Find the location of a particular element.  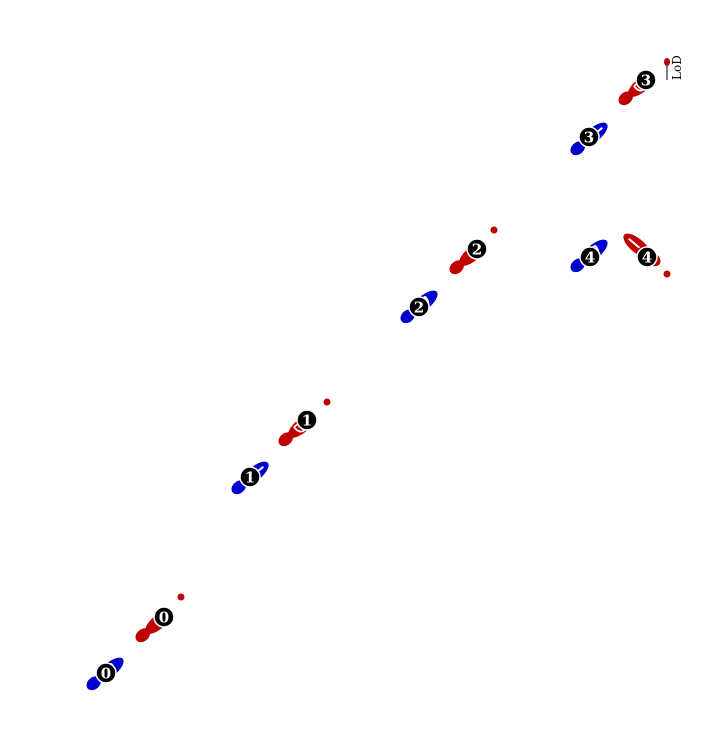

step-2: 2 2 is located at coordinates (447, 276).